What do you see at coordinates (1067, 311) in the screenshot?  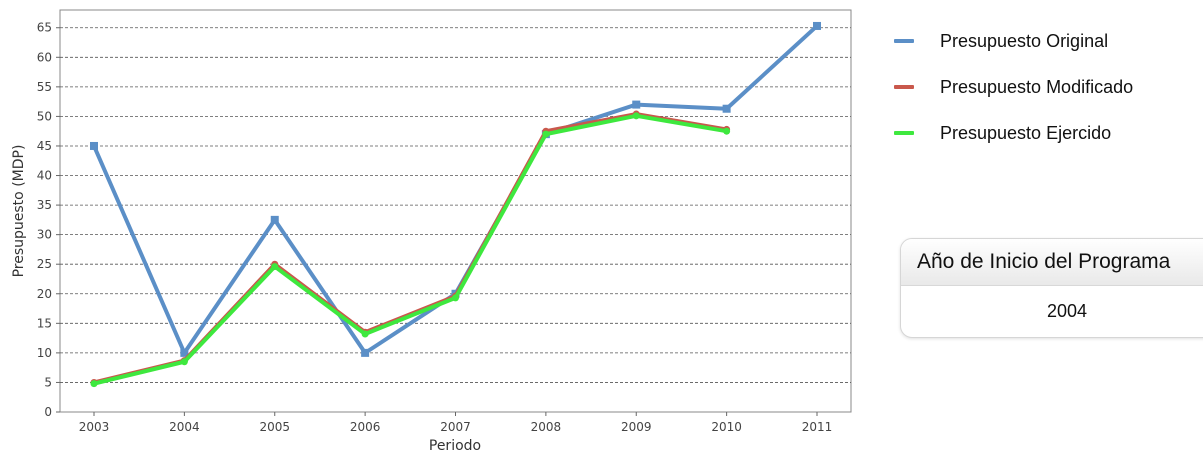 I see `program-start-value: 2004` at bounding box center [1067, 311].